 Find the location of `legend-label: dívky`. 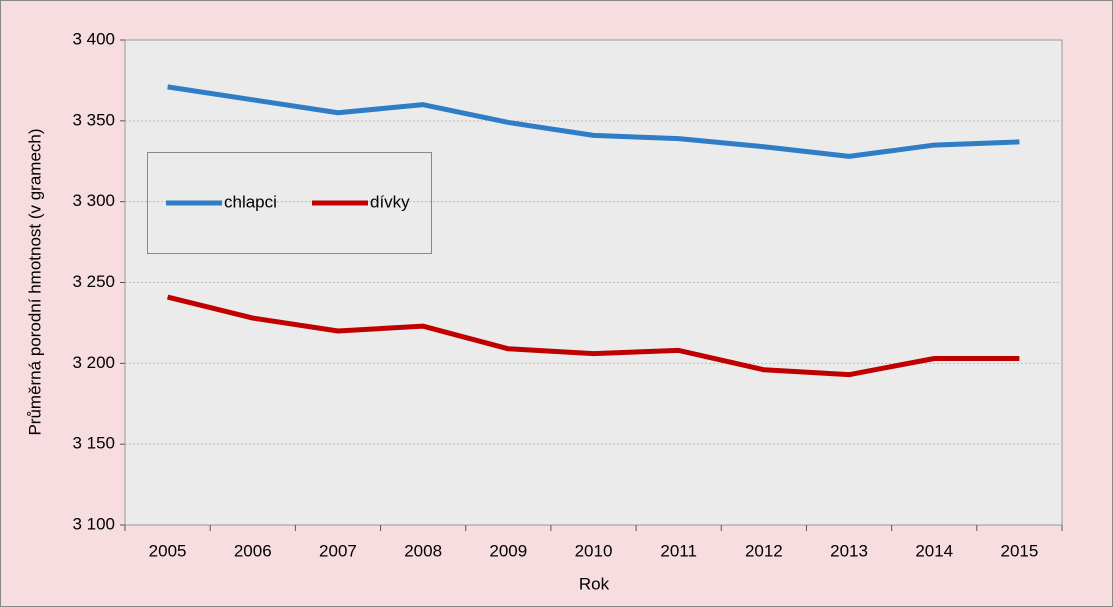

legend-label: dívky is located at coordinates (390, 201).